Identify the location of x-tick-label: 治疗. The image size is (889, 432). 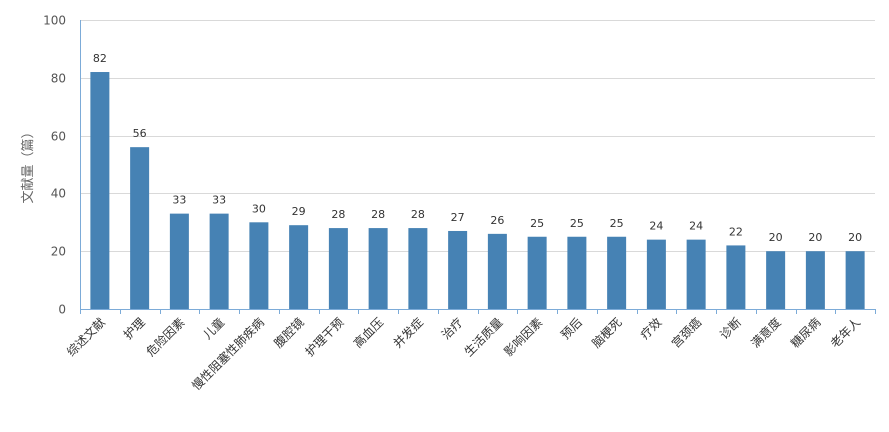
(452, 328).